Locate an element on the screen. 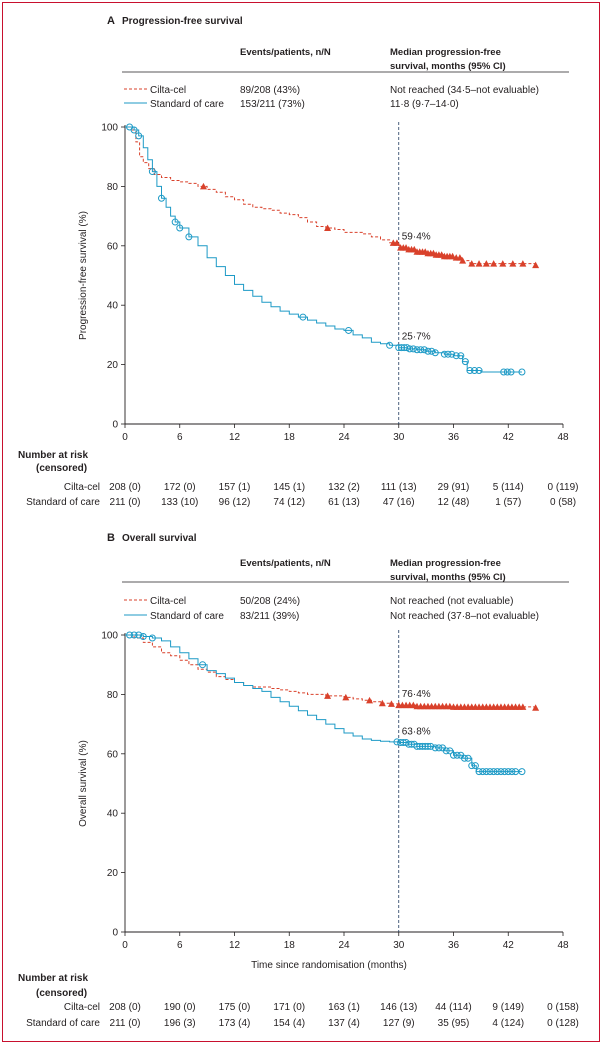 The height and width of the screenshot is (1046, 604). x-tick-label: 42 is located at coordinates (509, 945).